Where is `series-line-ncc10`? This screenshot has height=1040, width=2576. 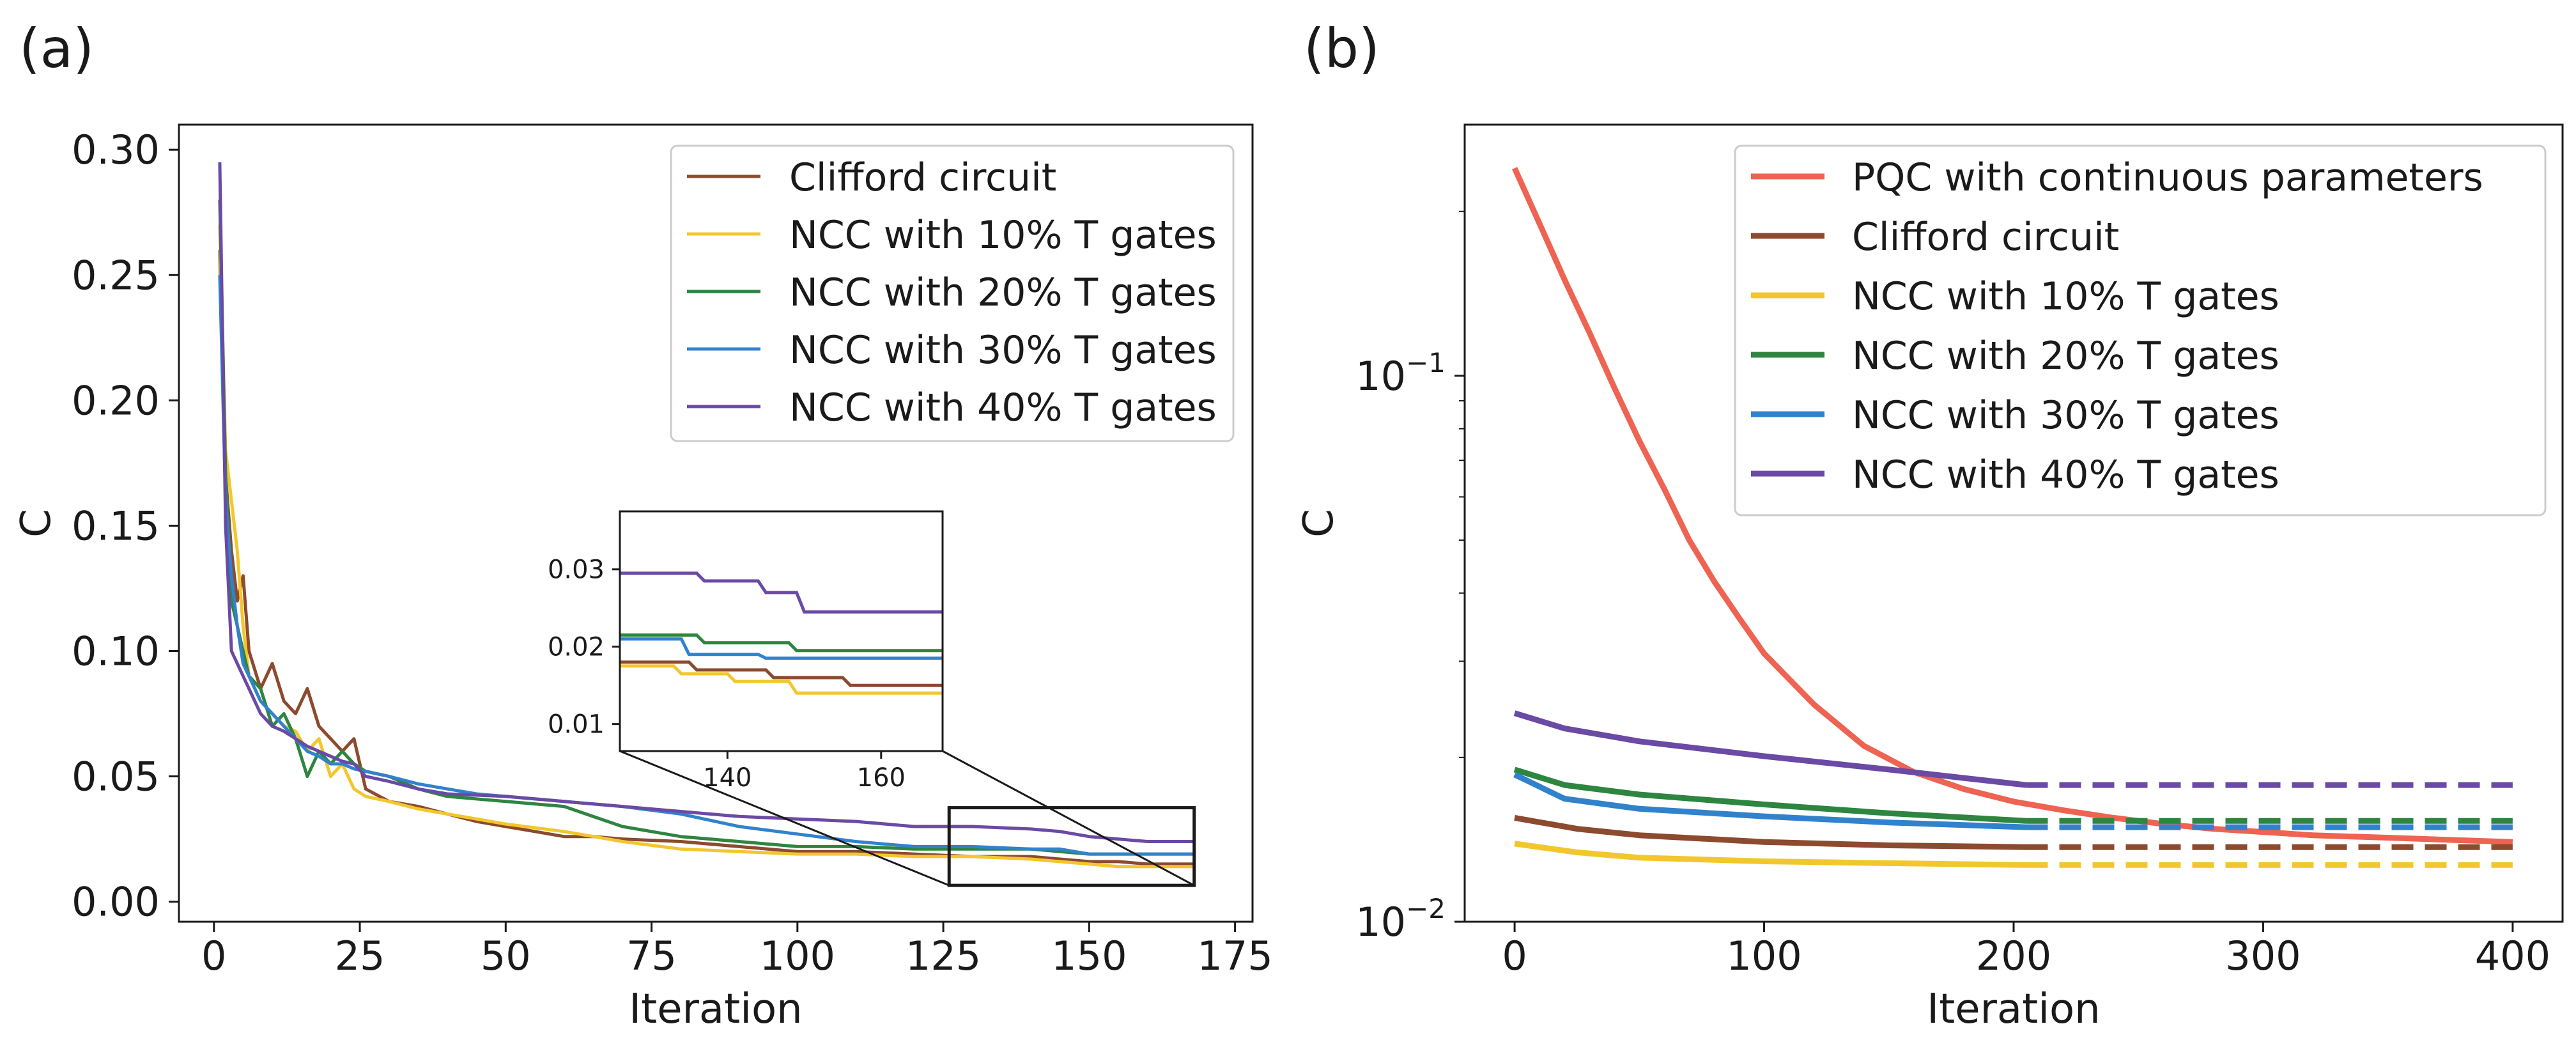 series-line-ncc10 is located at coordinates (1770, 854).